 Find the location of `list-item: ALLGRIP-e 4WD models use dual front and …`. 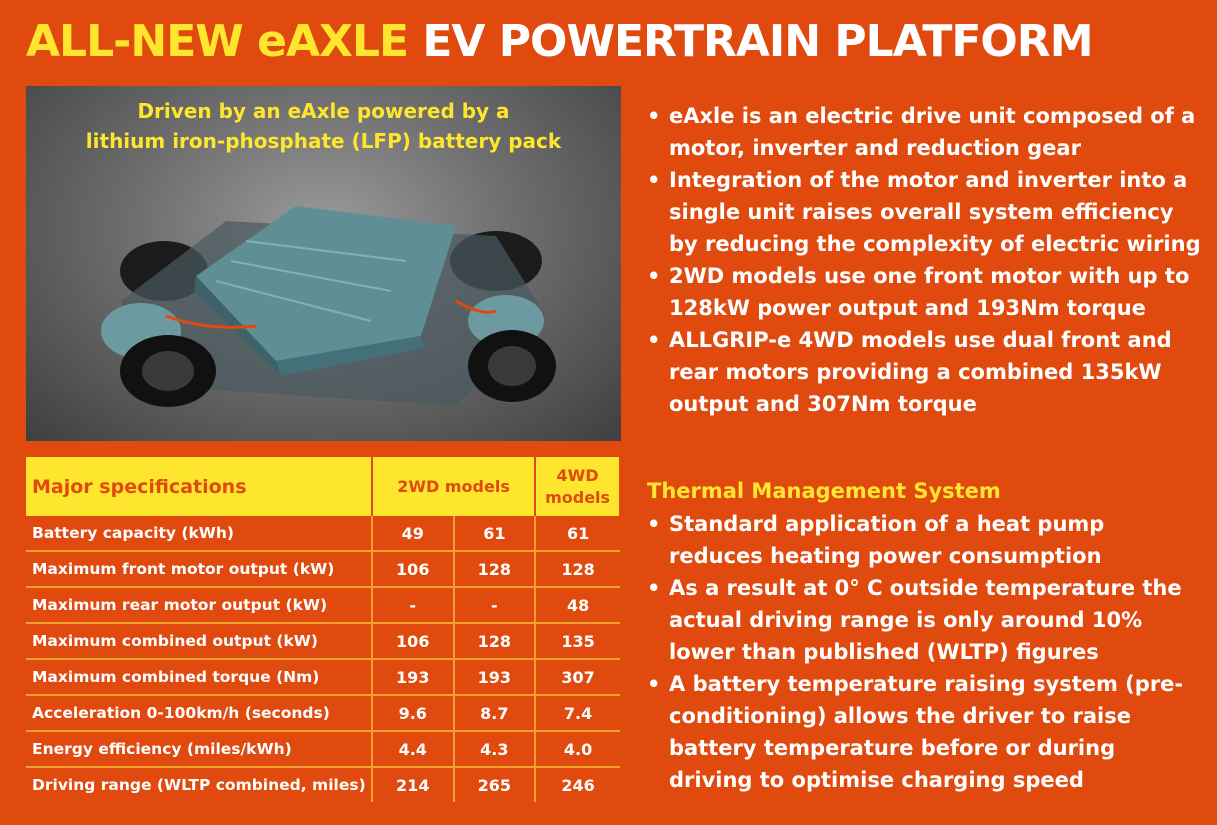

list-item: ALLGRIP-e 4WD models use dual front and … is located at coordinates (925, 372).